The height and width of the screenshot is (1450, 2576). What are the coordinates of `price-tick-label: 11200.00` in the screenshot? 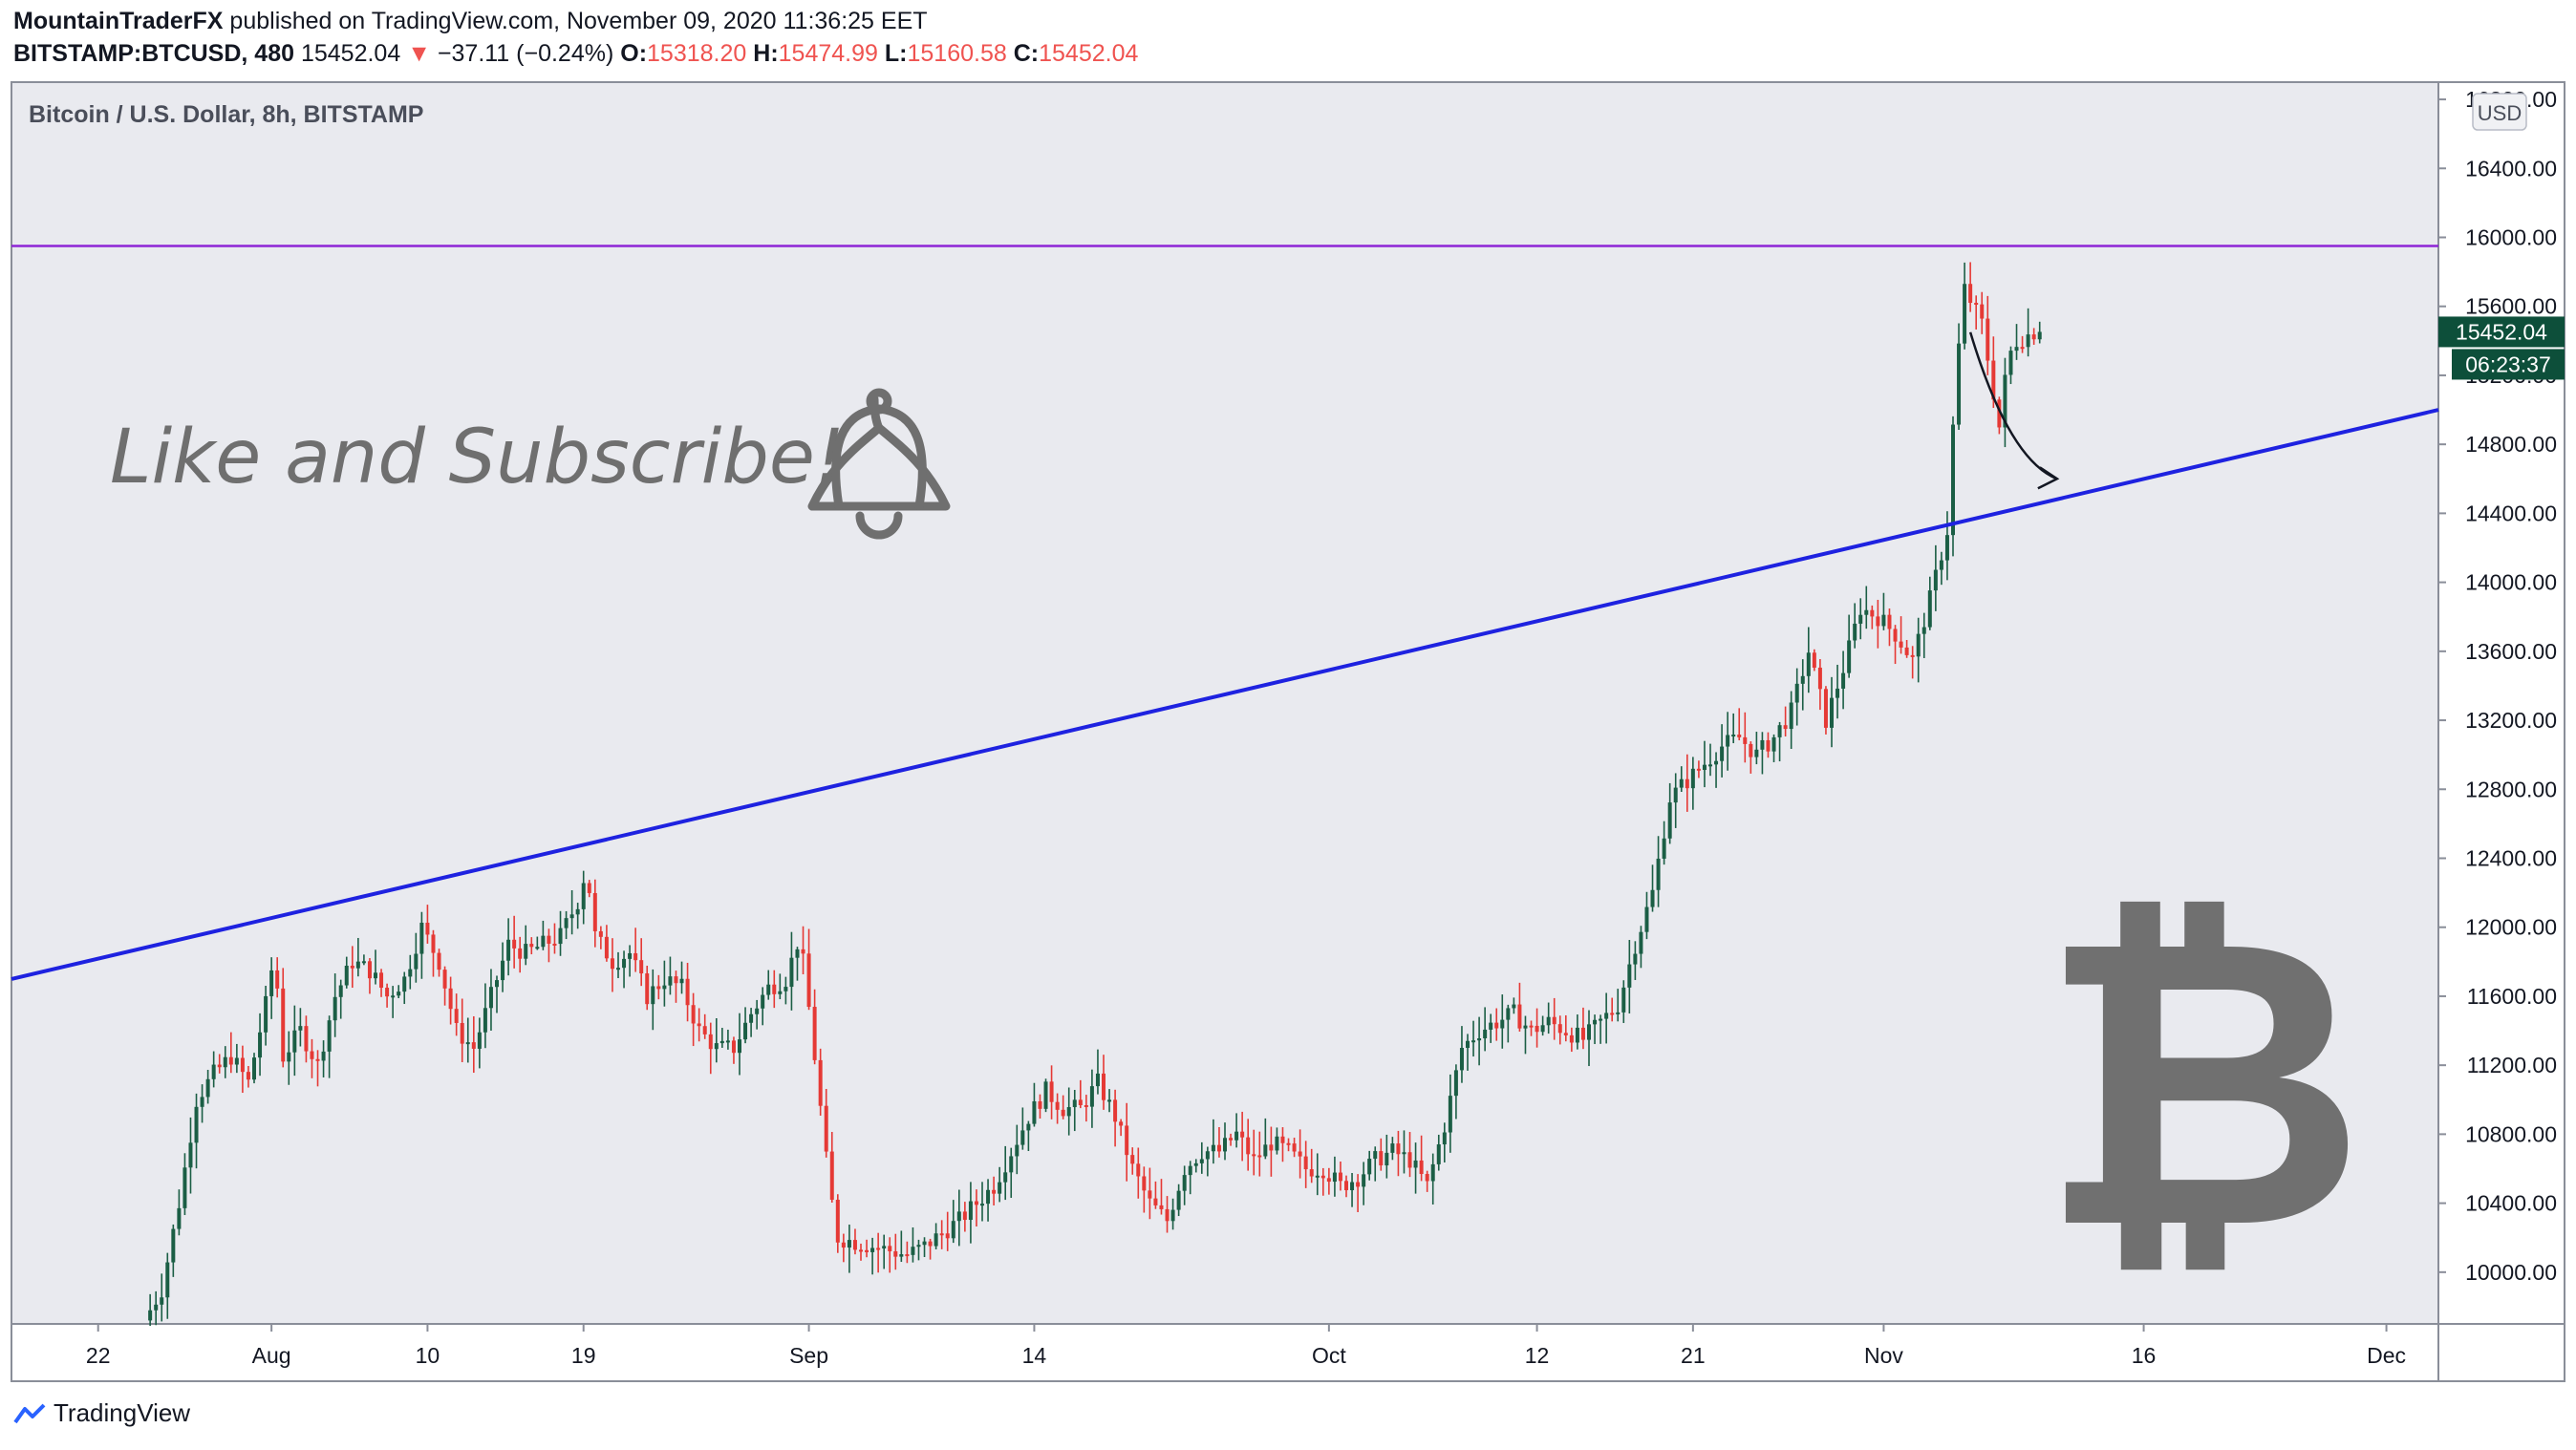 It's located at (2512, 1065).